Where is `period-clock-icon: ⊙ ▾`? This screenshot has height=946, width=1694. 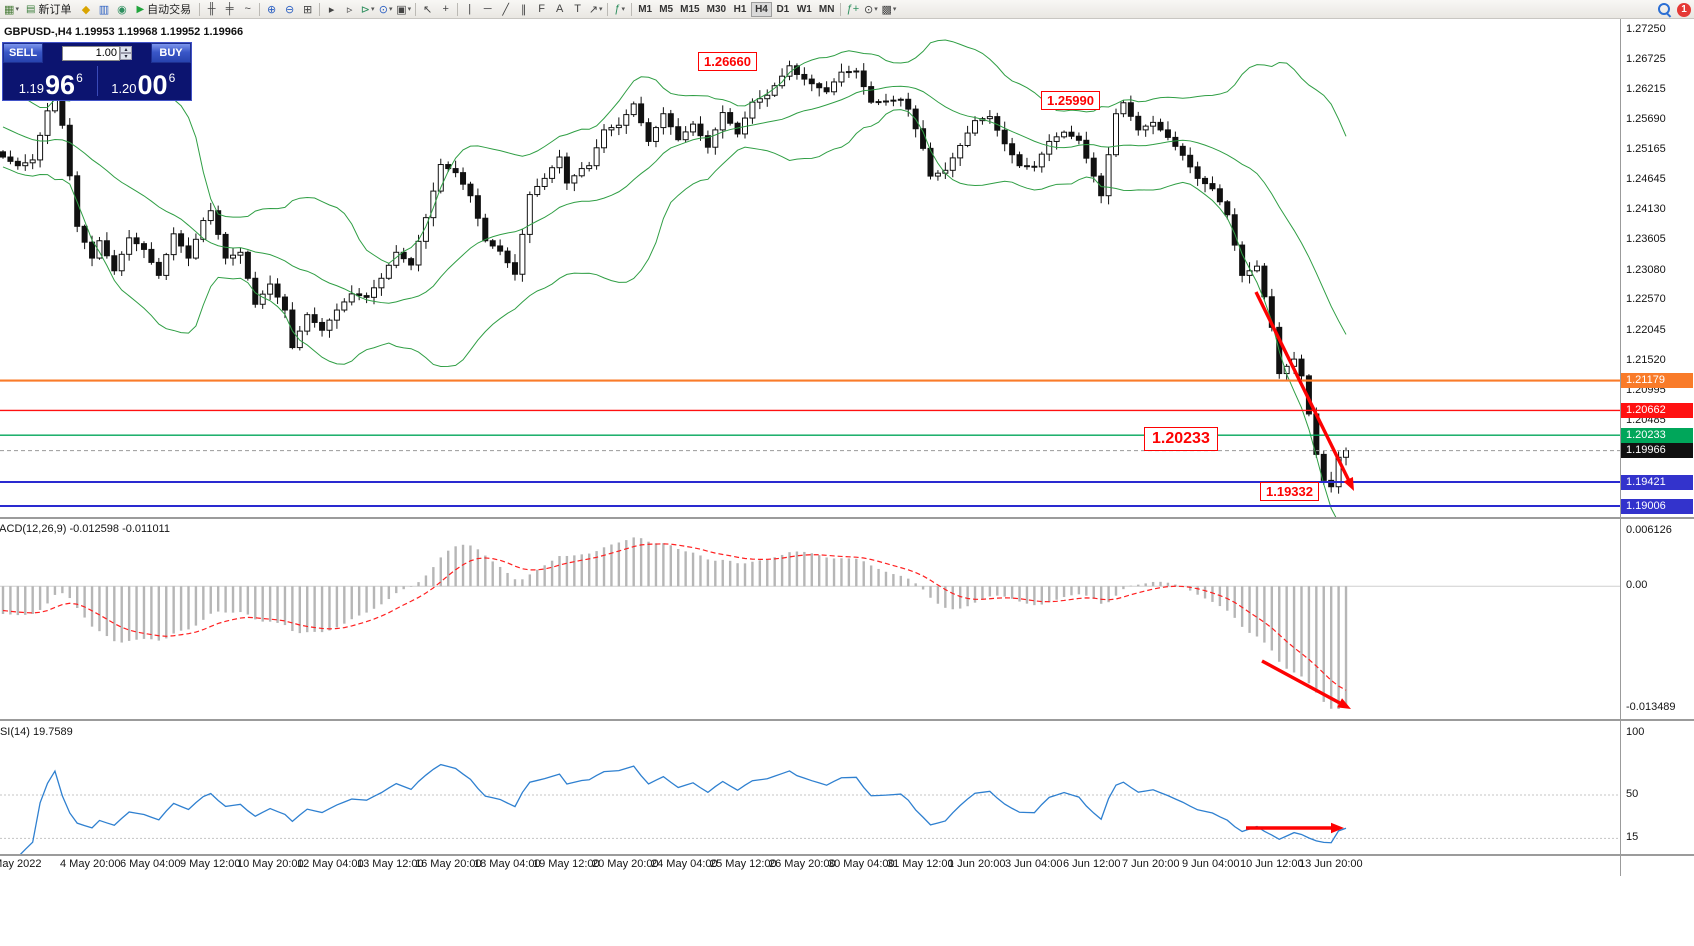
period-clock-icon: ⊙ ▾ is located at coordinates (871, 9).